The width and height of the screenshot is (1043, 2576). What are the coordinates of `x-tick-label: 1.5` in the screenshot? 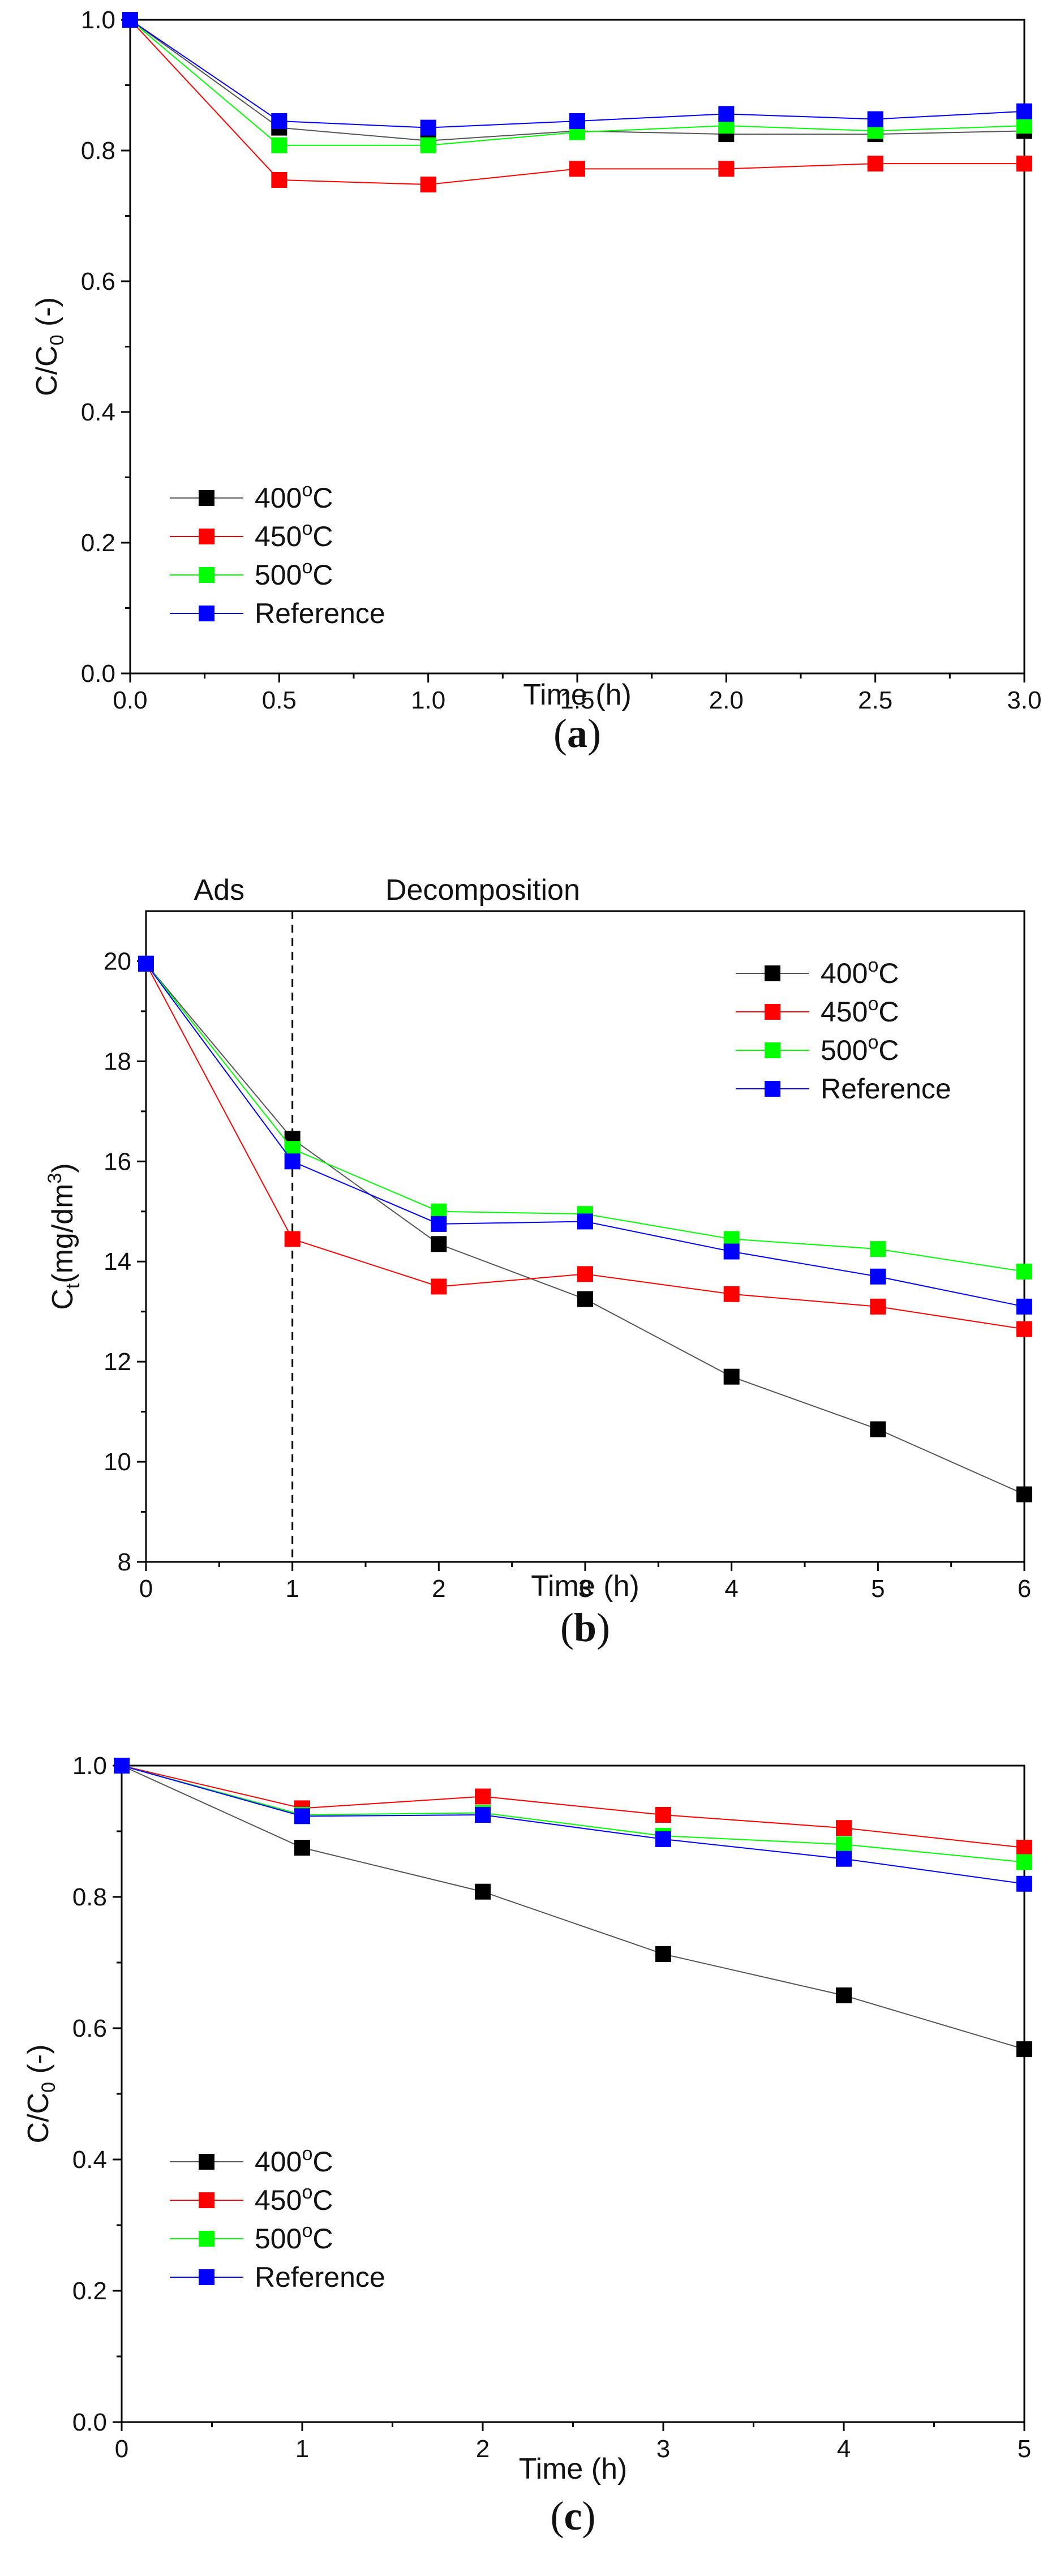 It's located at (577, 700).